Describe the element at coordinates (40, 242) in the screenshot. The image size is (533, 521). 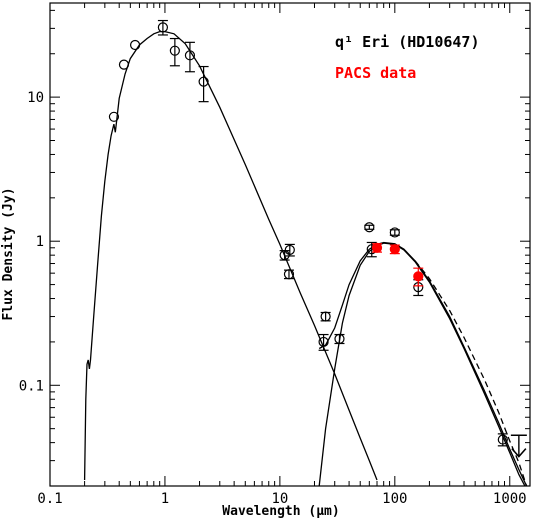
I see `y-tick-label: 1` at that location.